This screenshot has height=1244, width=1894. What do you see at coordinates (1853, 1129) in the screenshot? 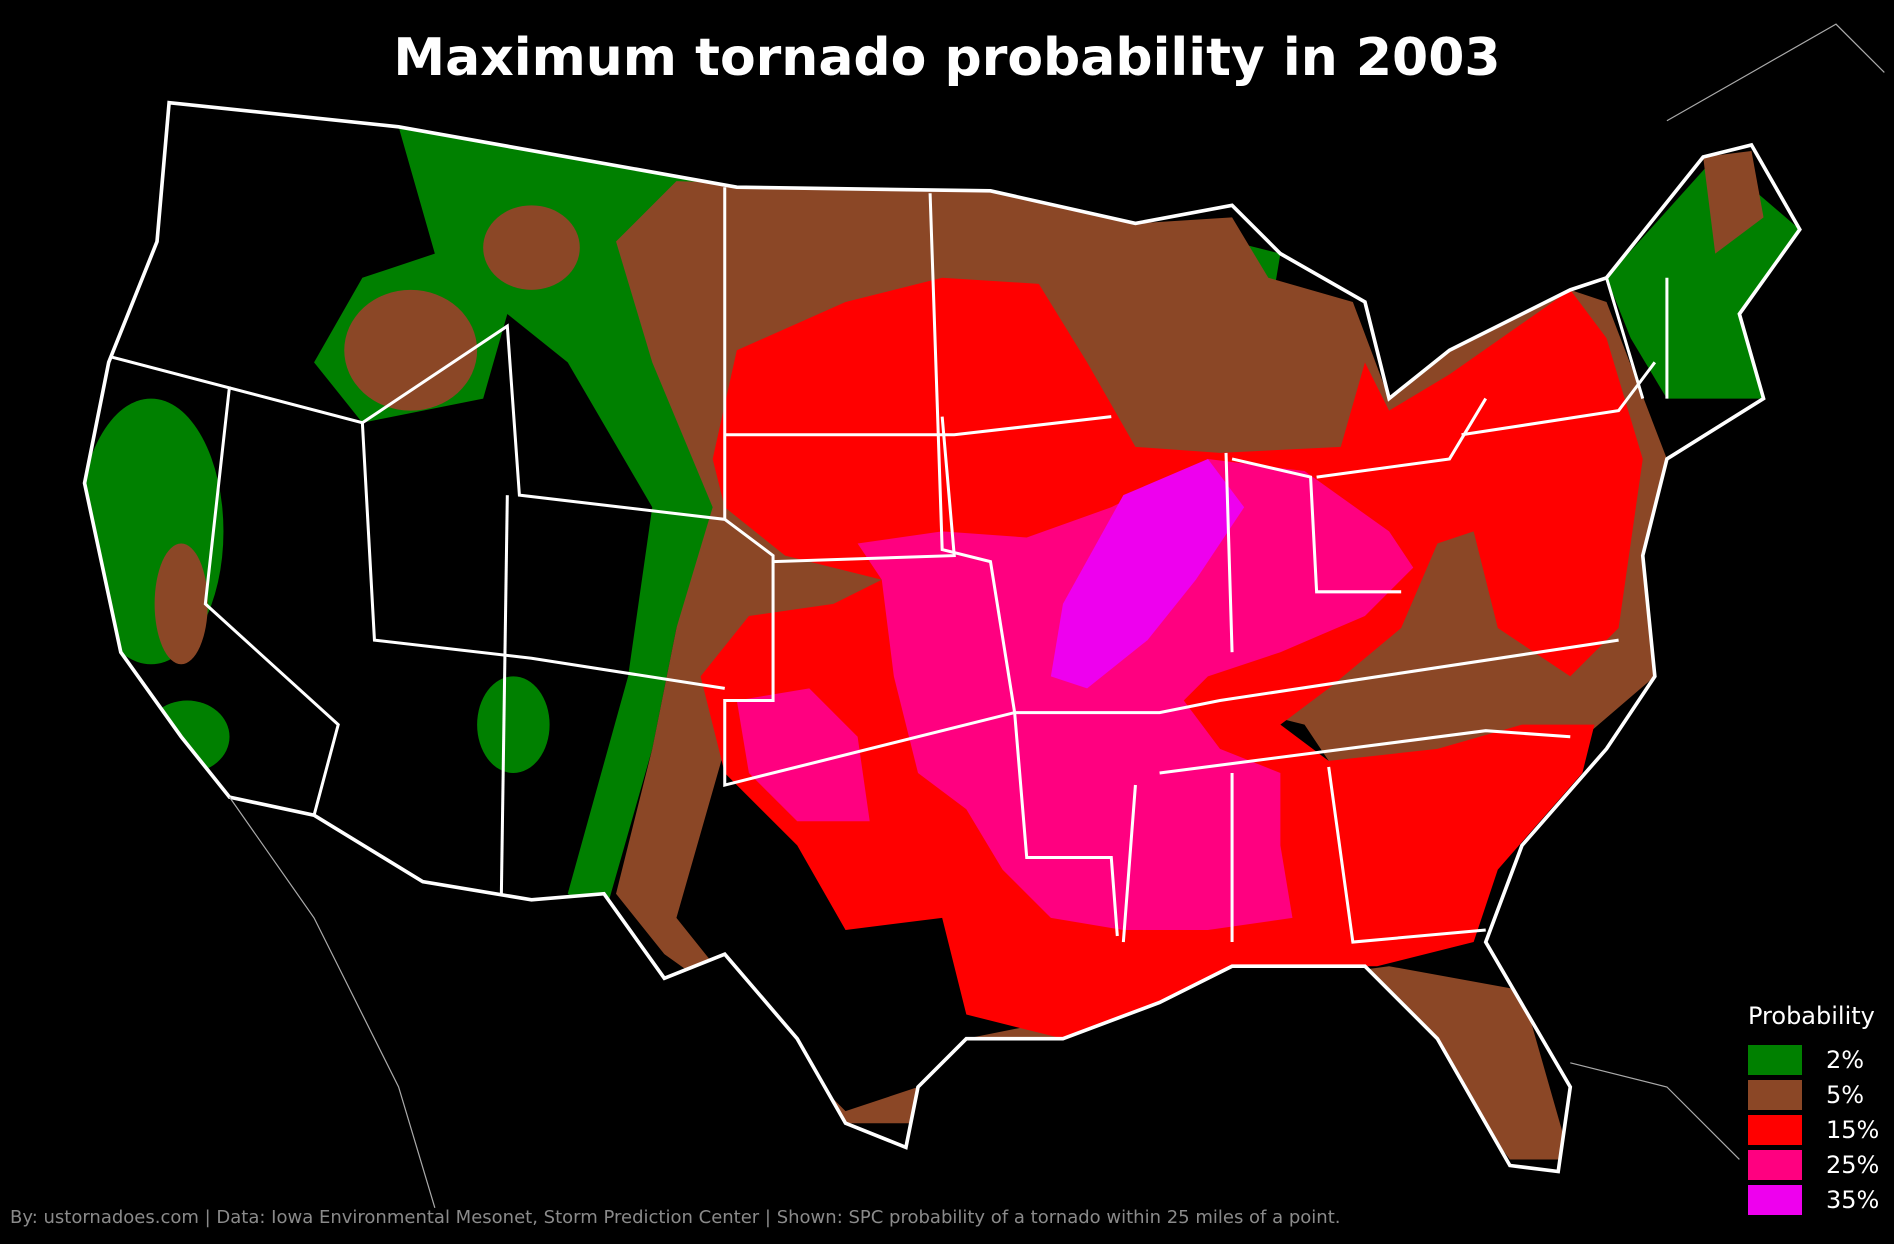
I see `legend-label: 15%` at bounding box center [1853, 1129].